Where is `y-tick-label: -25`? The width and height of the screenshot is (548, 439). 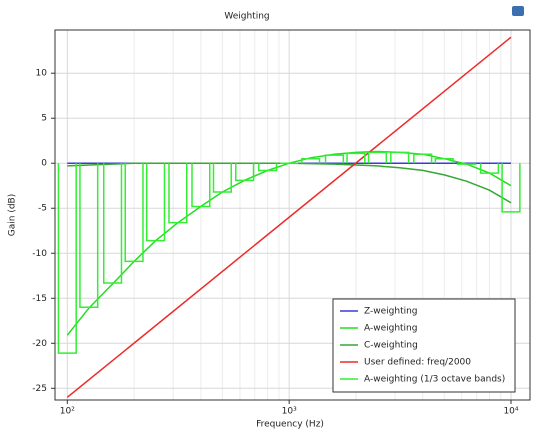 y-tick-label: -25 is located at coordinates (39, 389).